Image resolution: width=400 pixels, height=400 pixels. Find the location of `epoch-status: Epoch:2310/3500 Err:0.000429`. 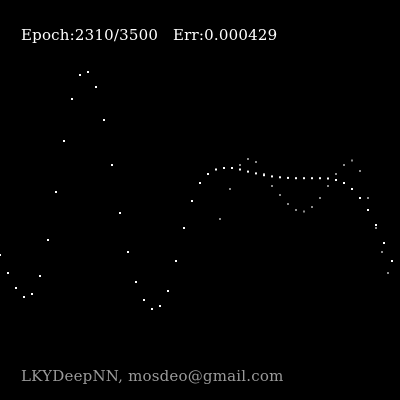

epoch-status: Epoch:2310/3500 Err:0.000429 is located at coordinates (149, 35).